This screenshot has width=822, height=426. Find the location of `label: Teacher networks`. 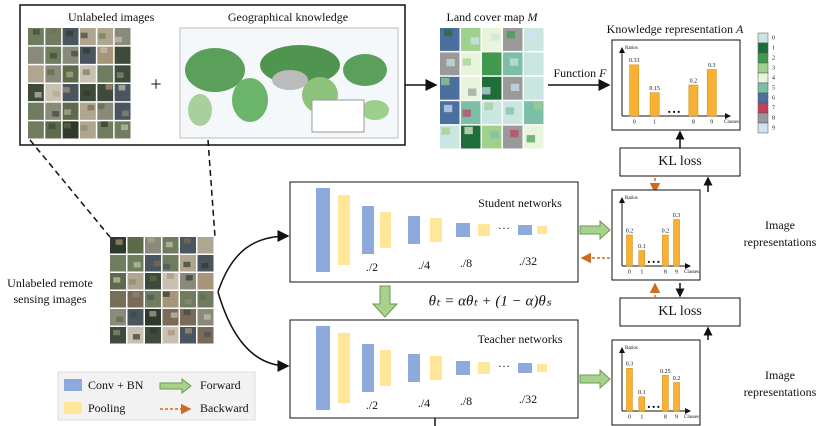

label: Teacher networks is located at coordinates (520, 339).